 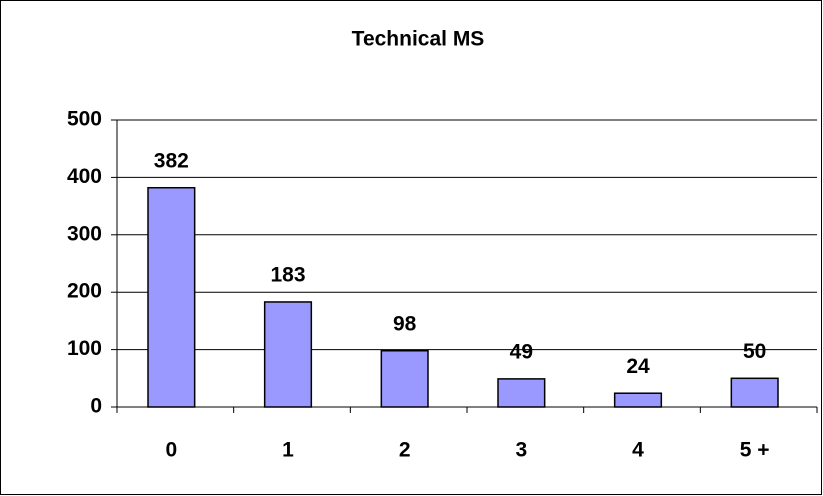 I want to click on x-tick-label: 4, so click(x=638, y=450).